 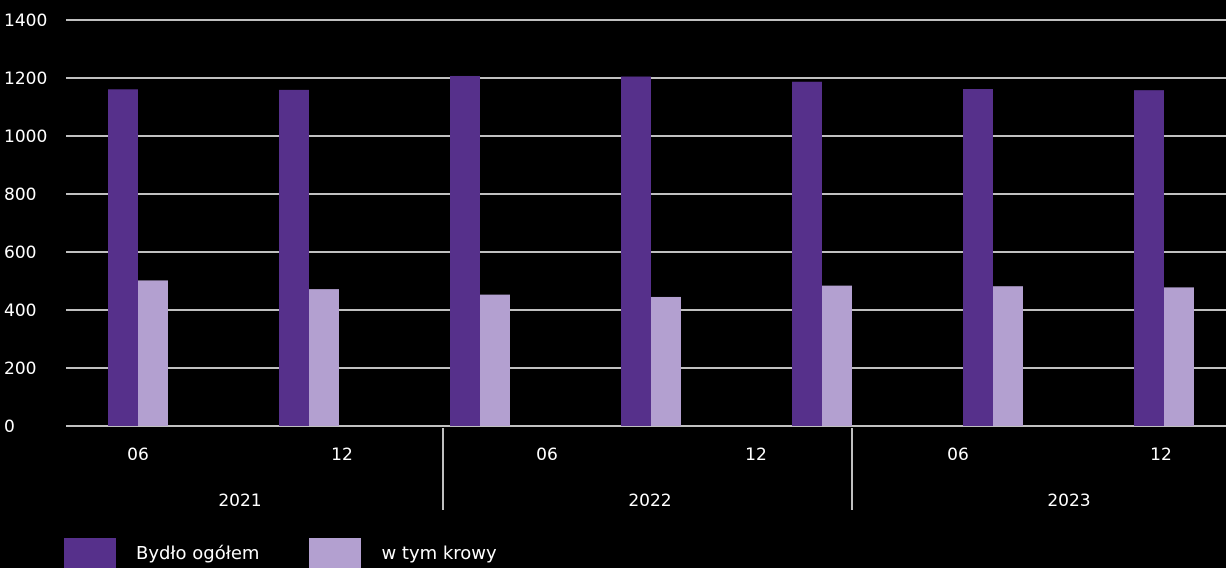 I want to click on y-tick-label: 1400, so click(x=25, y=21).